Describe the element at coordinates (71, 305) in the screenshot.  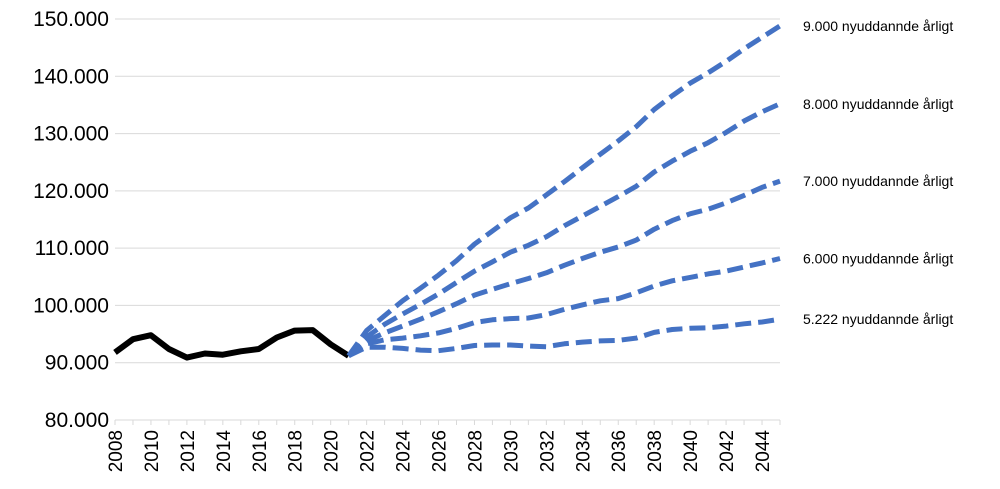
I see `y-tick-label: 100.000` at that location.